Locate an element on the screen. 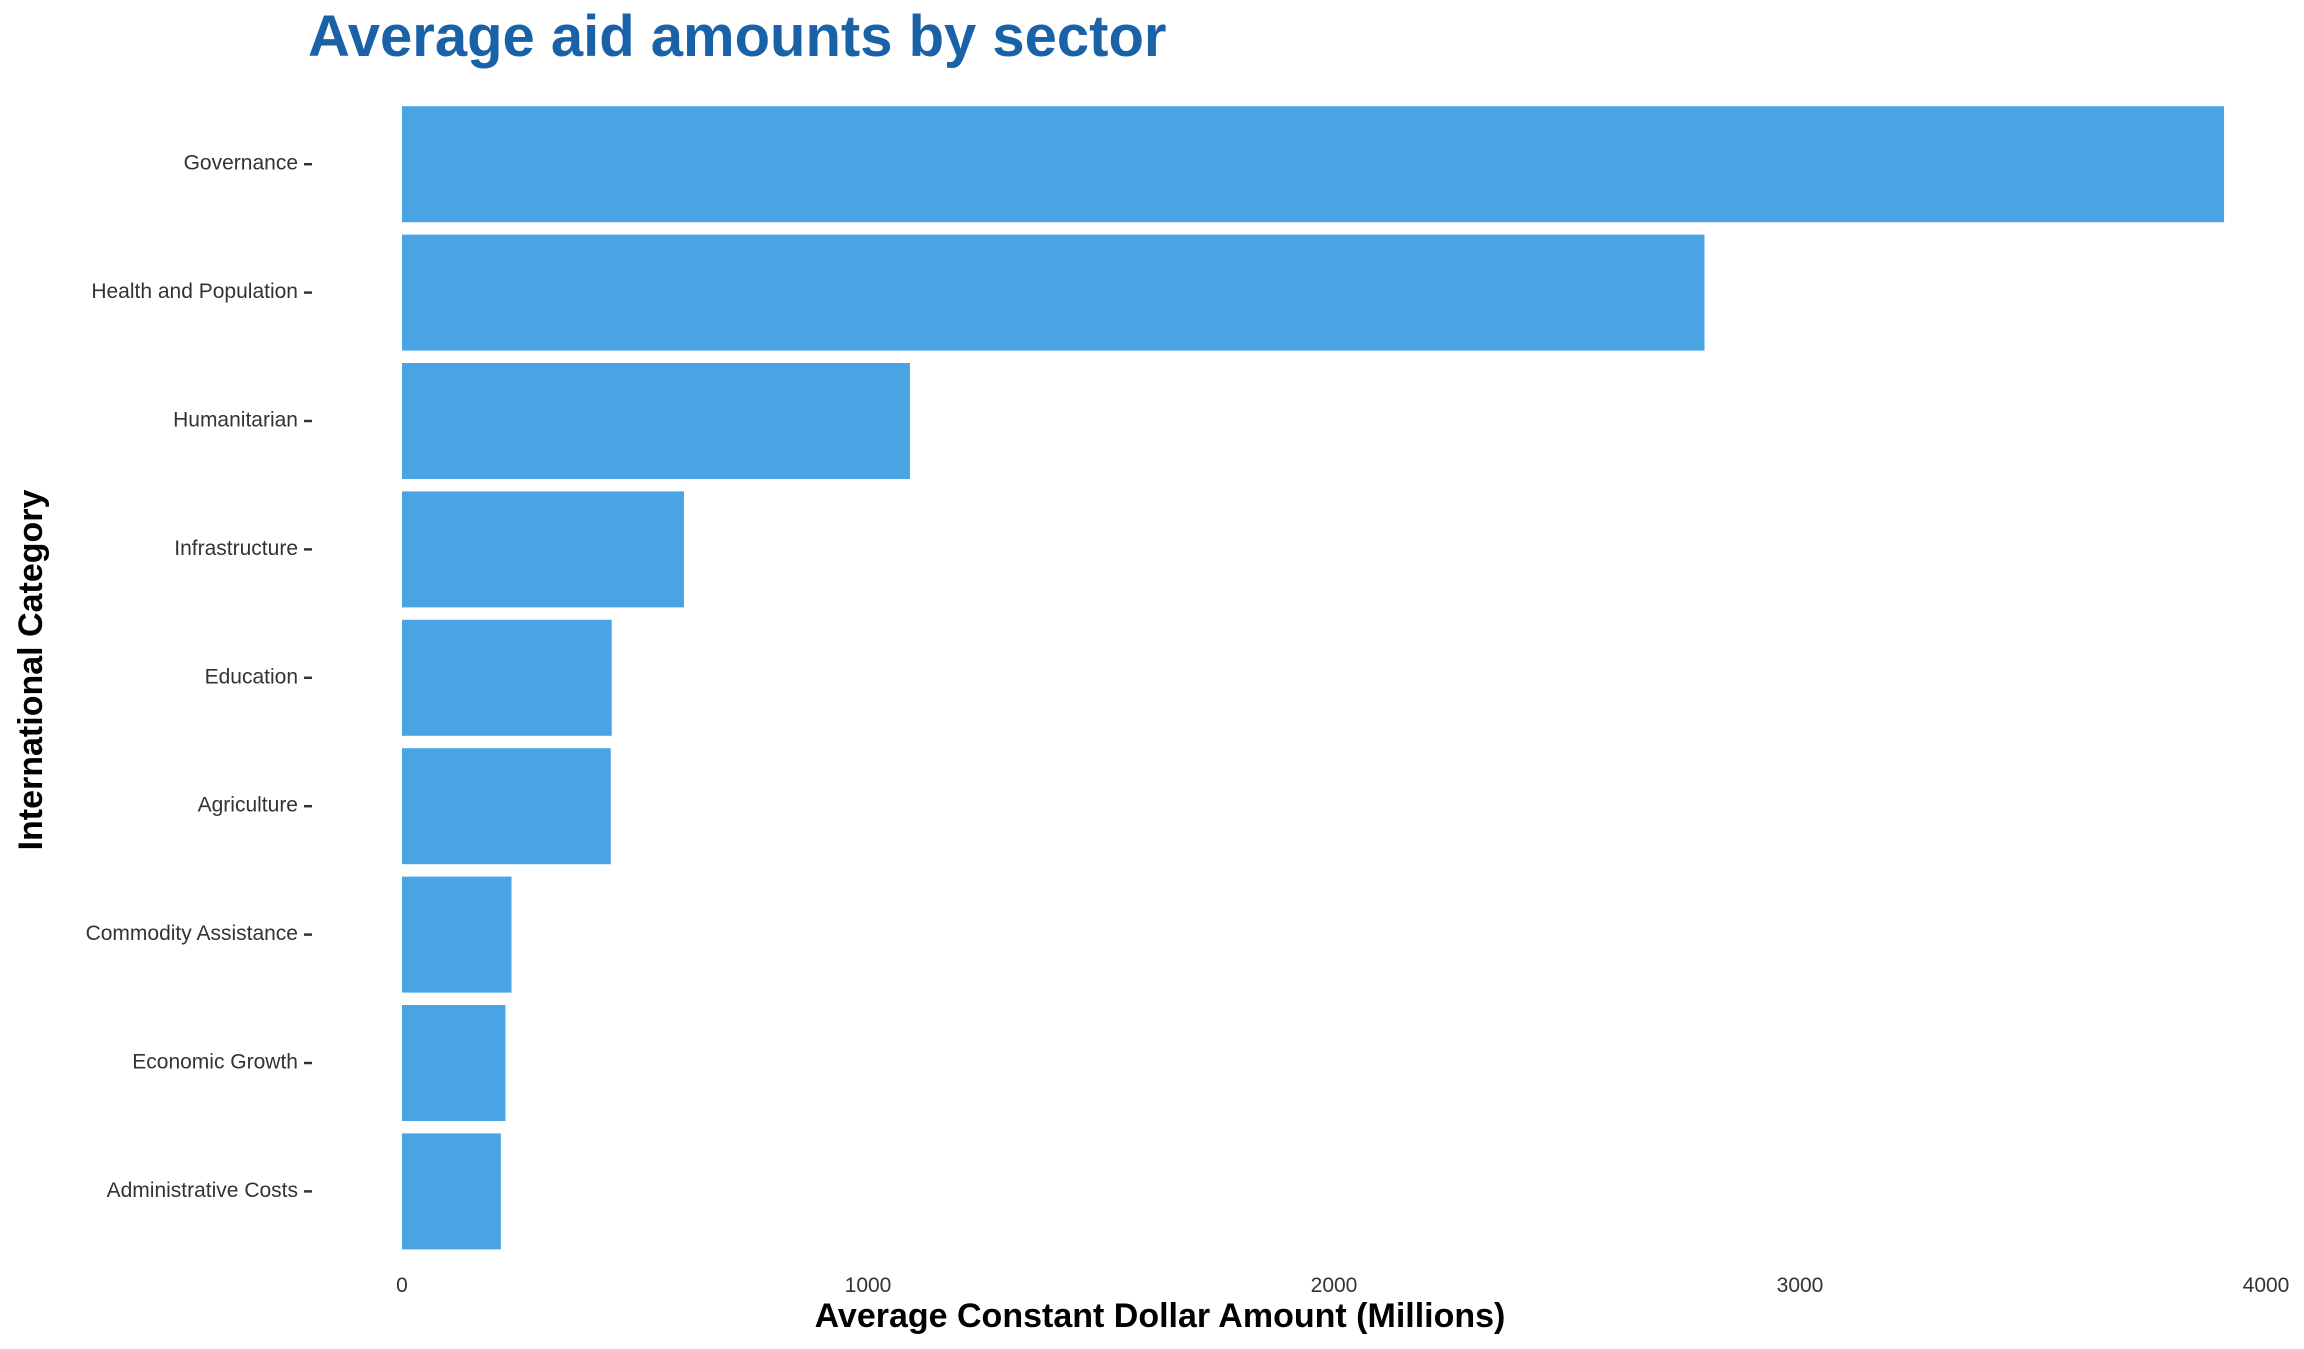  x-tick-label: 1000 is located at coordinates (868, 1285).